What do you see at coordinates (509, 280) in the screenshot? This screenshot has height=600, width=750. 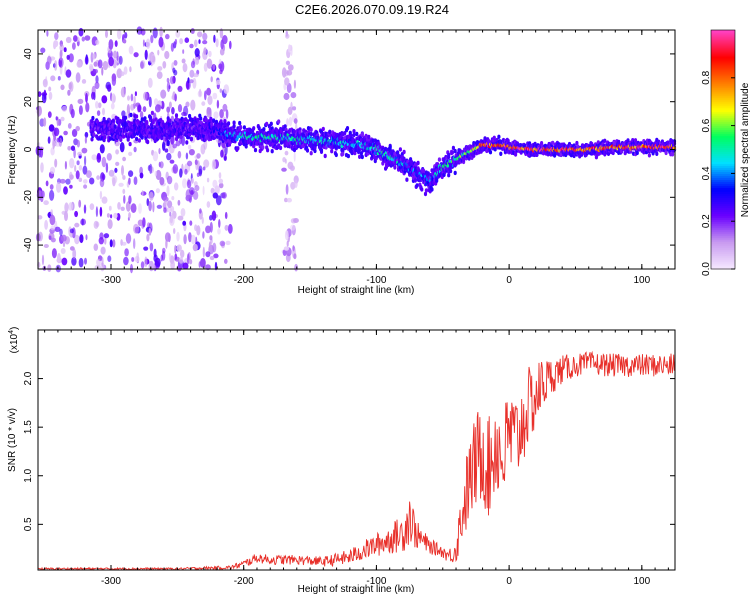 I see `spectrogram-x-tick-label: 0` at bounding box center [509, 280].